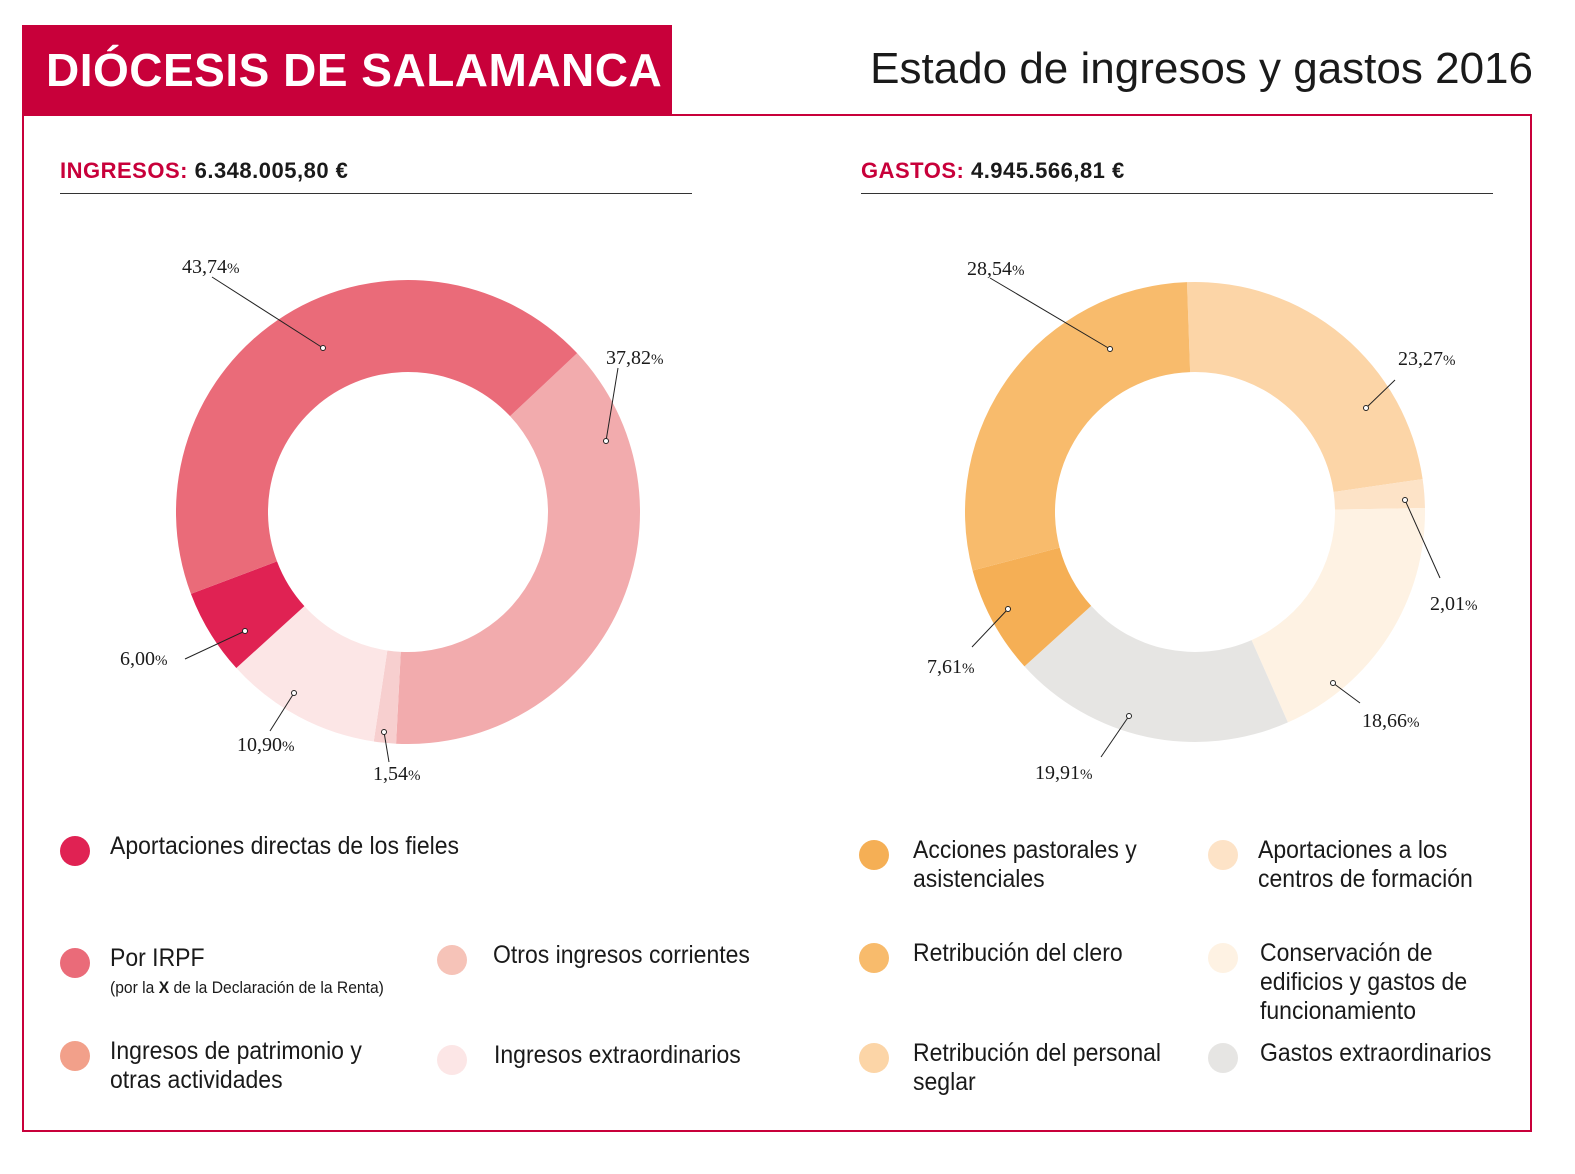 The height and width of the screenshot is (1174, 1575). I want to click on ingresos-divider, so click(376, 193).